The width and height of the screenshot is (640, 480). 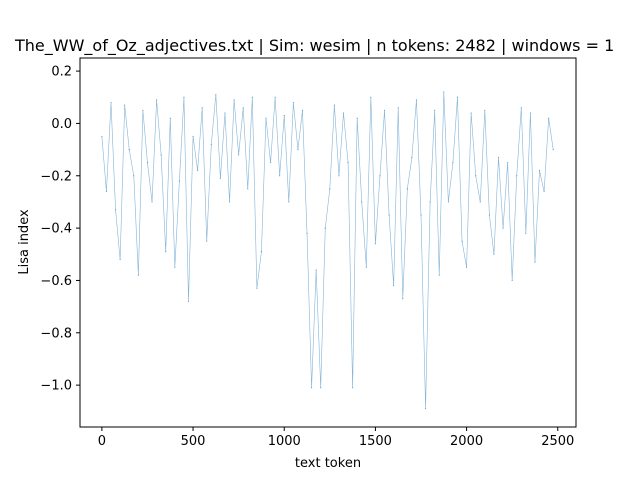 What do you see at coordinates (375, 441) in the screenshot?
I see `x-tick-label: 1500` at bounding box center [375, 441].